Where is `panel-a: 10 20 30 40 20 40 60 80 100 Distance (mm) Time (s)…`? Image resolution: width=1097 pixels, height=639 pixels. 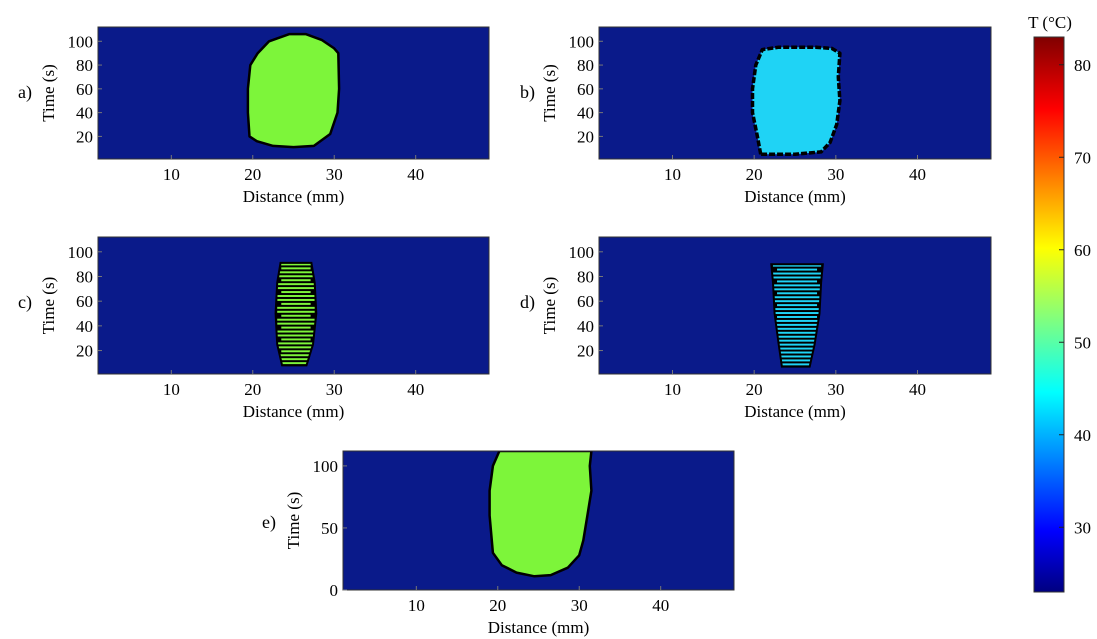
panel-a: 10 20 30 40 20 40 60 80 100 Distance (mm) Time (s)… is located at coordinates (254, 116).